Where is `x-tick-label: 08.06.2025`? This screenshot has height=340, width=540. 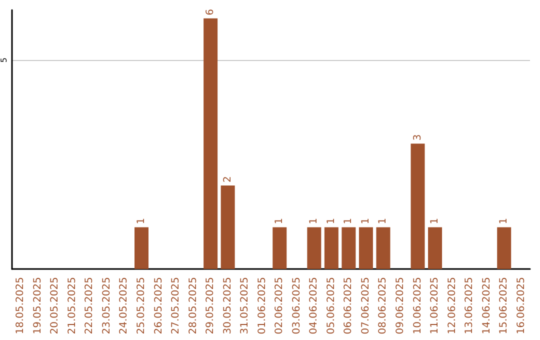 x-tick-label: 08.06.2025 is located at coordinates (383, 305).